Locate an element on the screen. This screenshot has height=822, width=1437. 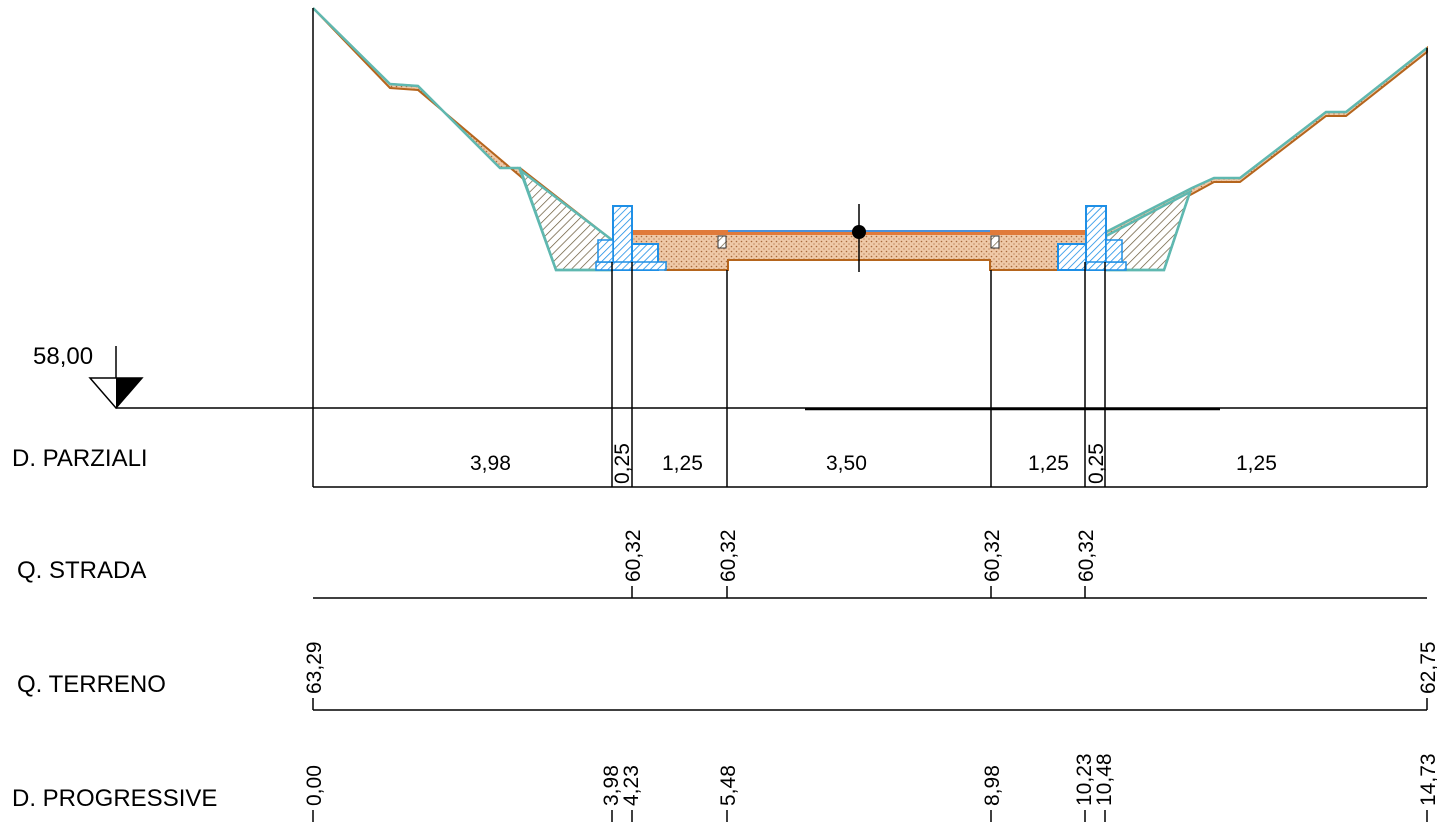
left-kerb-fill is located at coordinates (605, 251).